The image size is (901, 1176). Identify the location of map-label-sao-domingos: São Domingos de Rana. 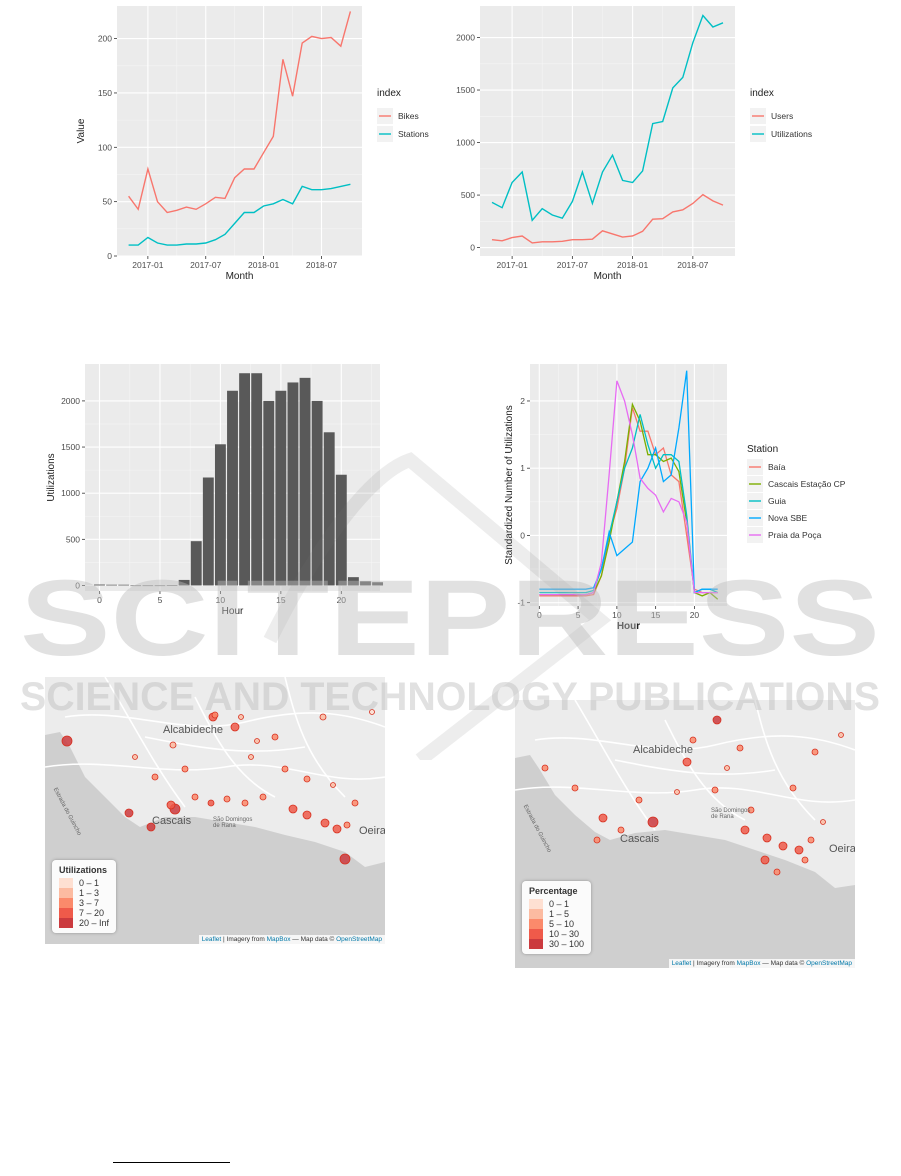
(731, 814).